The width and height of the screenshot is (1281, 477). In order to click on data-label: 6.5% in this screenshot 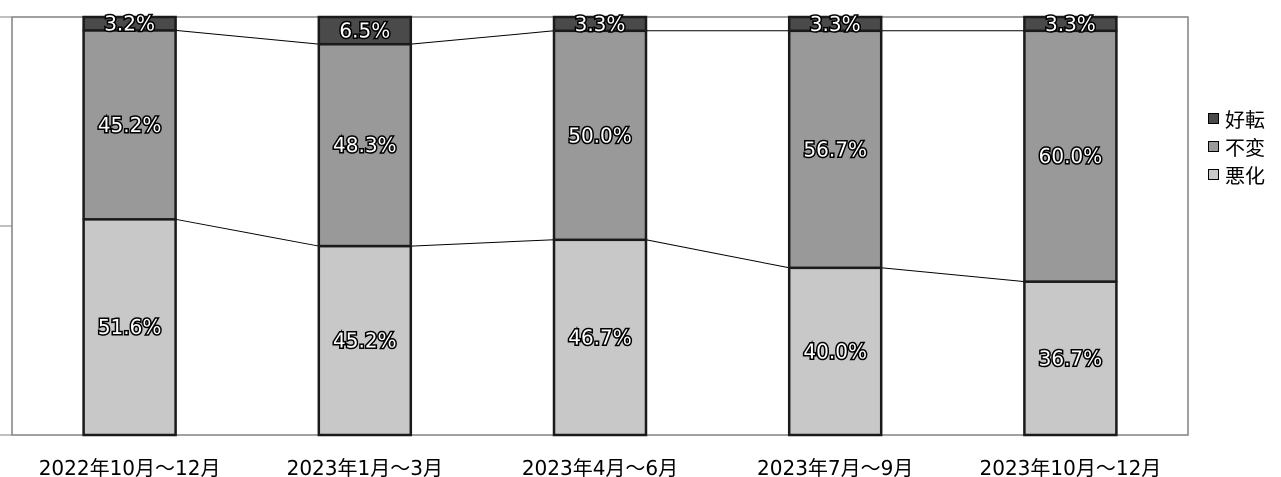, I will do `click(364, 31)`.